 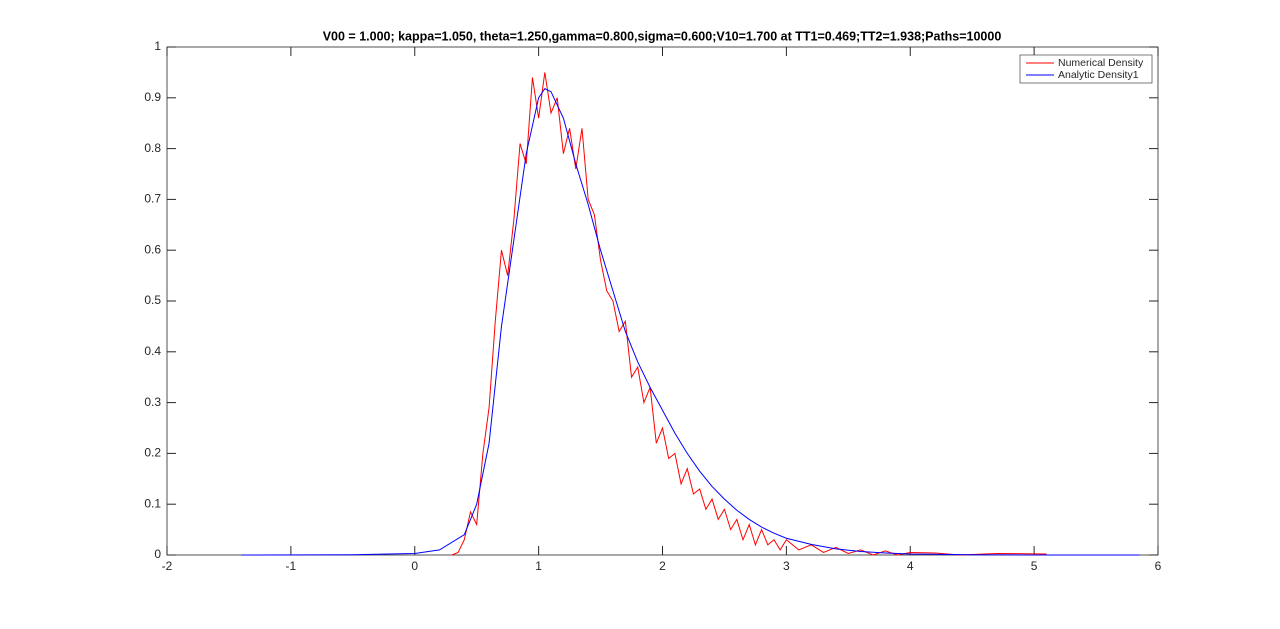 What do you see at coordinates (786, 566) in the screenshot?
I see `x-tick-label: 3` at bounding box center [786, 566].